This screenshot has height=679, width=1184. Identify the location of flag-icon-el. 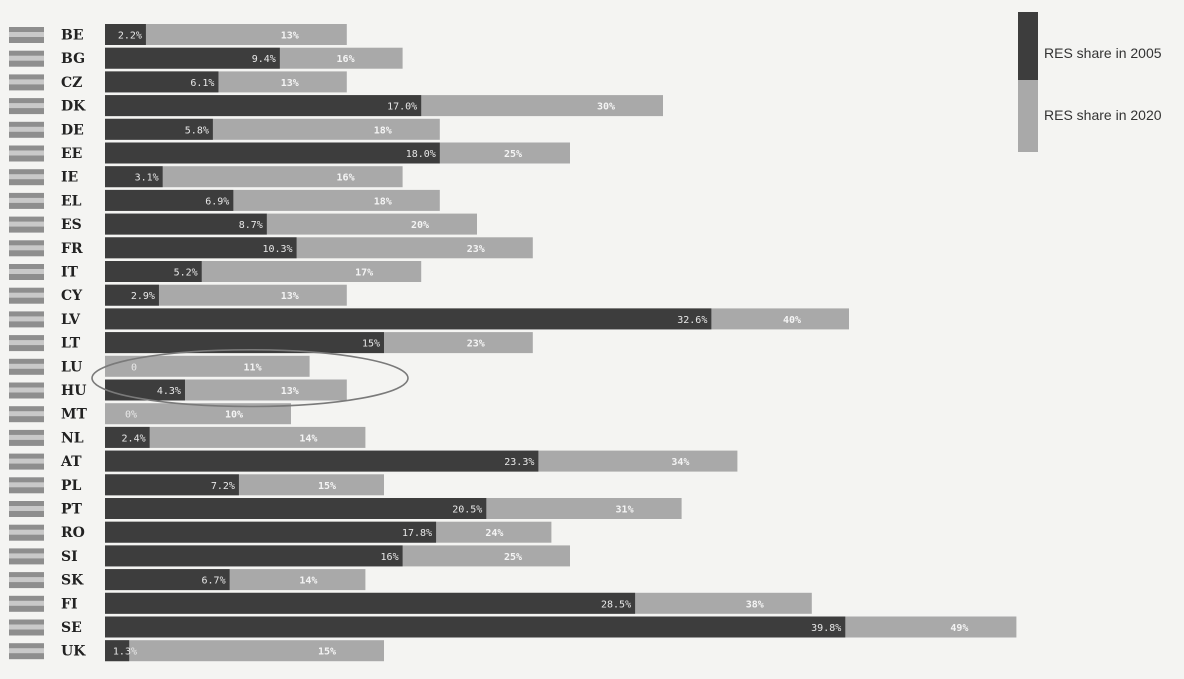
(26, 200).